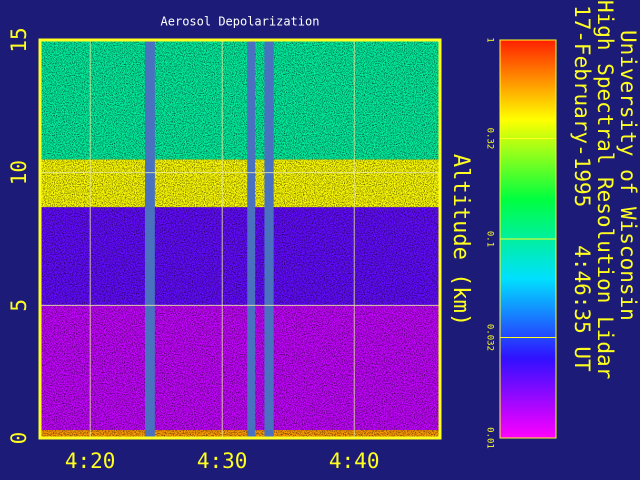 The image size is (640, 480). I want to click on header-line: 17-February-1995 4:46:35 UT, so click(582, 188).